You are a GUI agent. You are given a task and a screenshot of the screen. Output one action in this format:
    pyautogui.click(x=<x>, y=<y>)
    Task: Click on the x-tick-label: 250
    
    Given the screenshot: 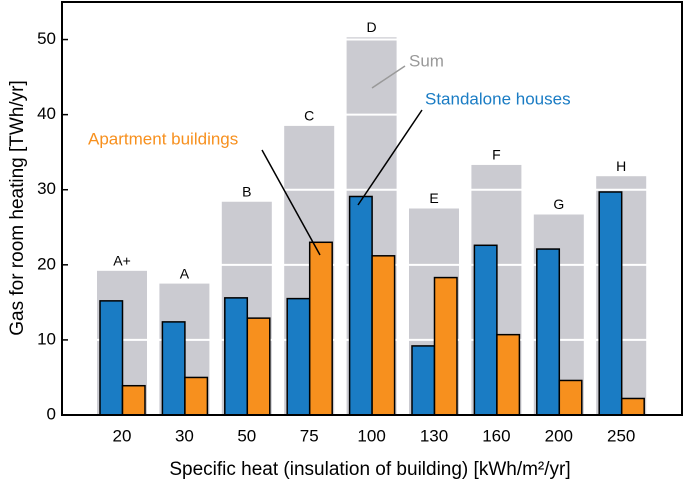 What is the action you would take?
    pyautogui.click(x=621, y=435)
    